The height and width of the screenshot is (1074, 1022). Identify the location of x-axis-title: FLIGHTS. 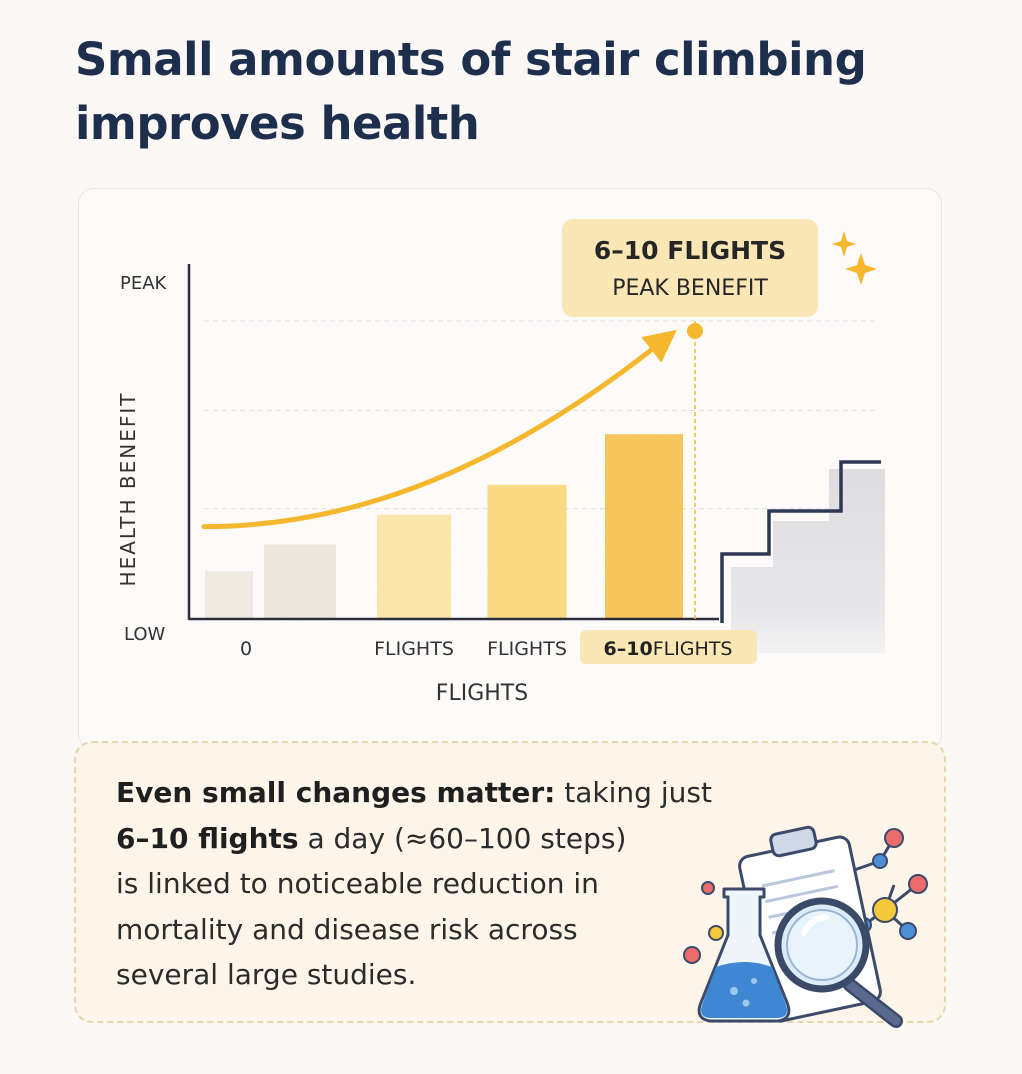
(482, 693).